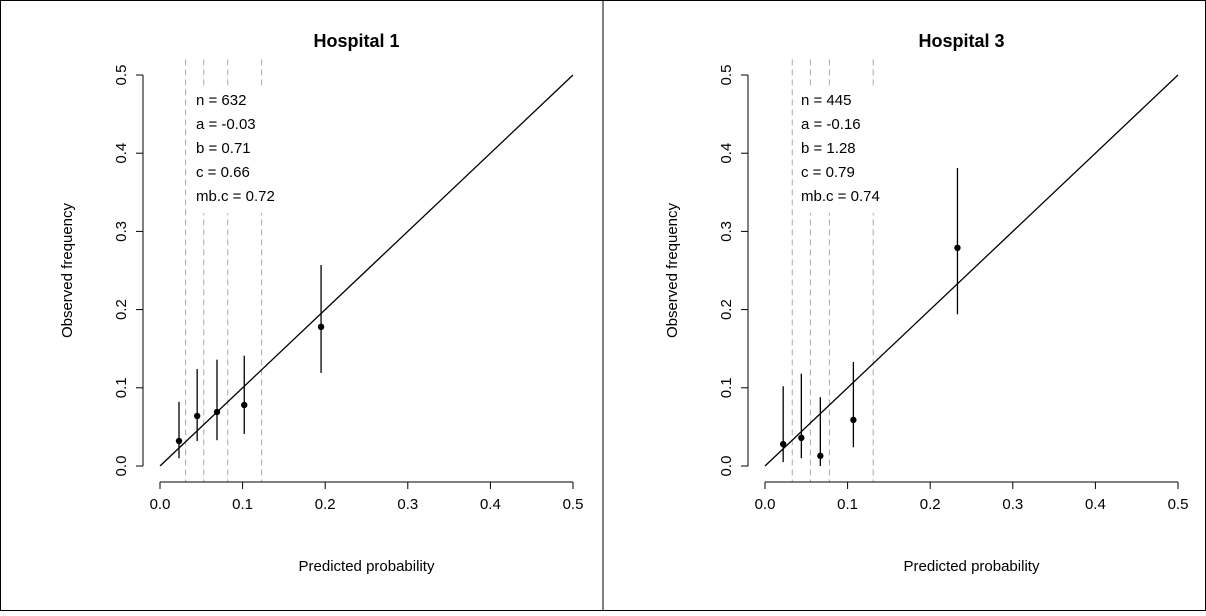  What do you see at coordinates (221, 100) in the screenshot?
I see `annotation: n = 632` at bounding box center [221, 100].